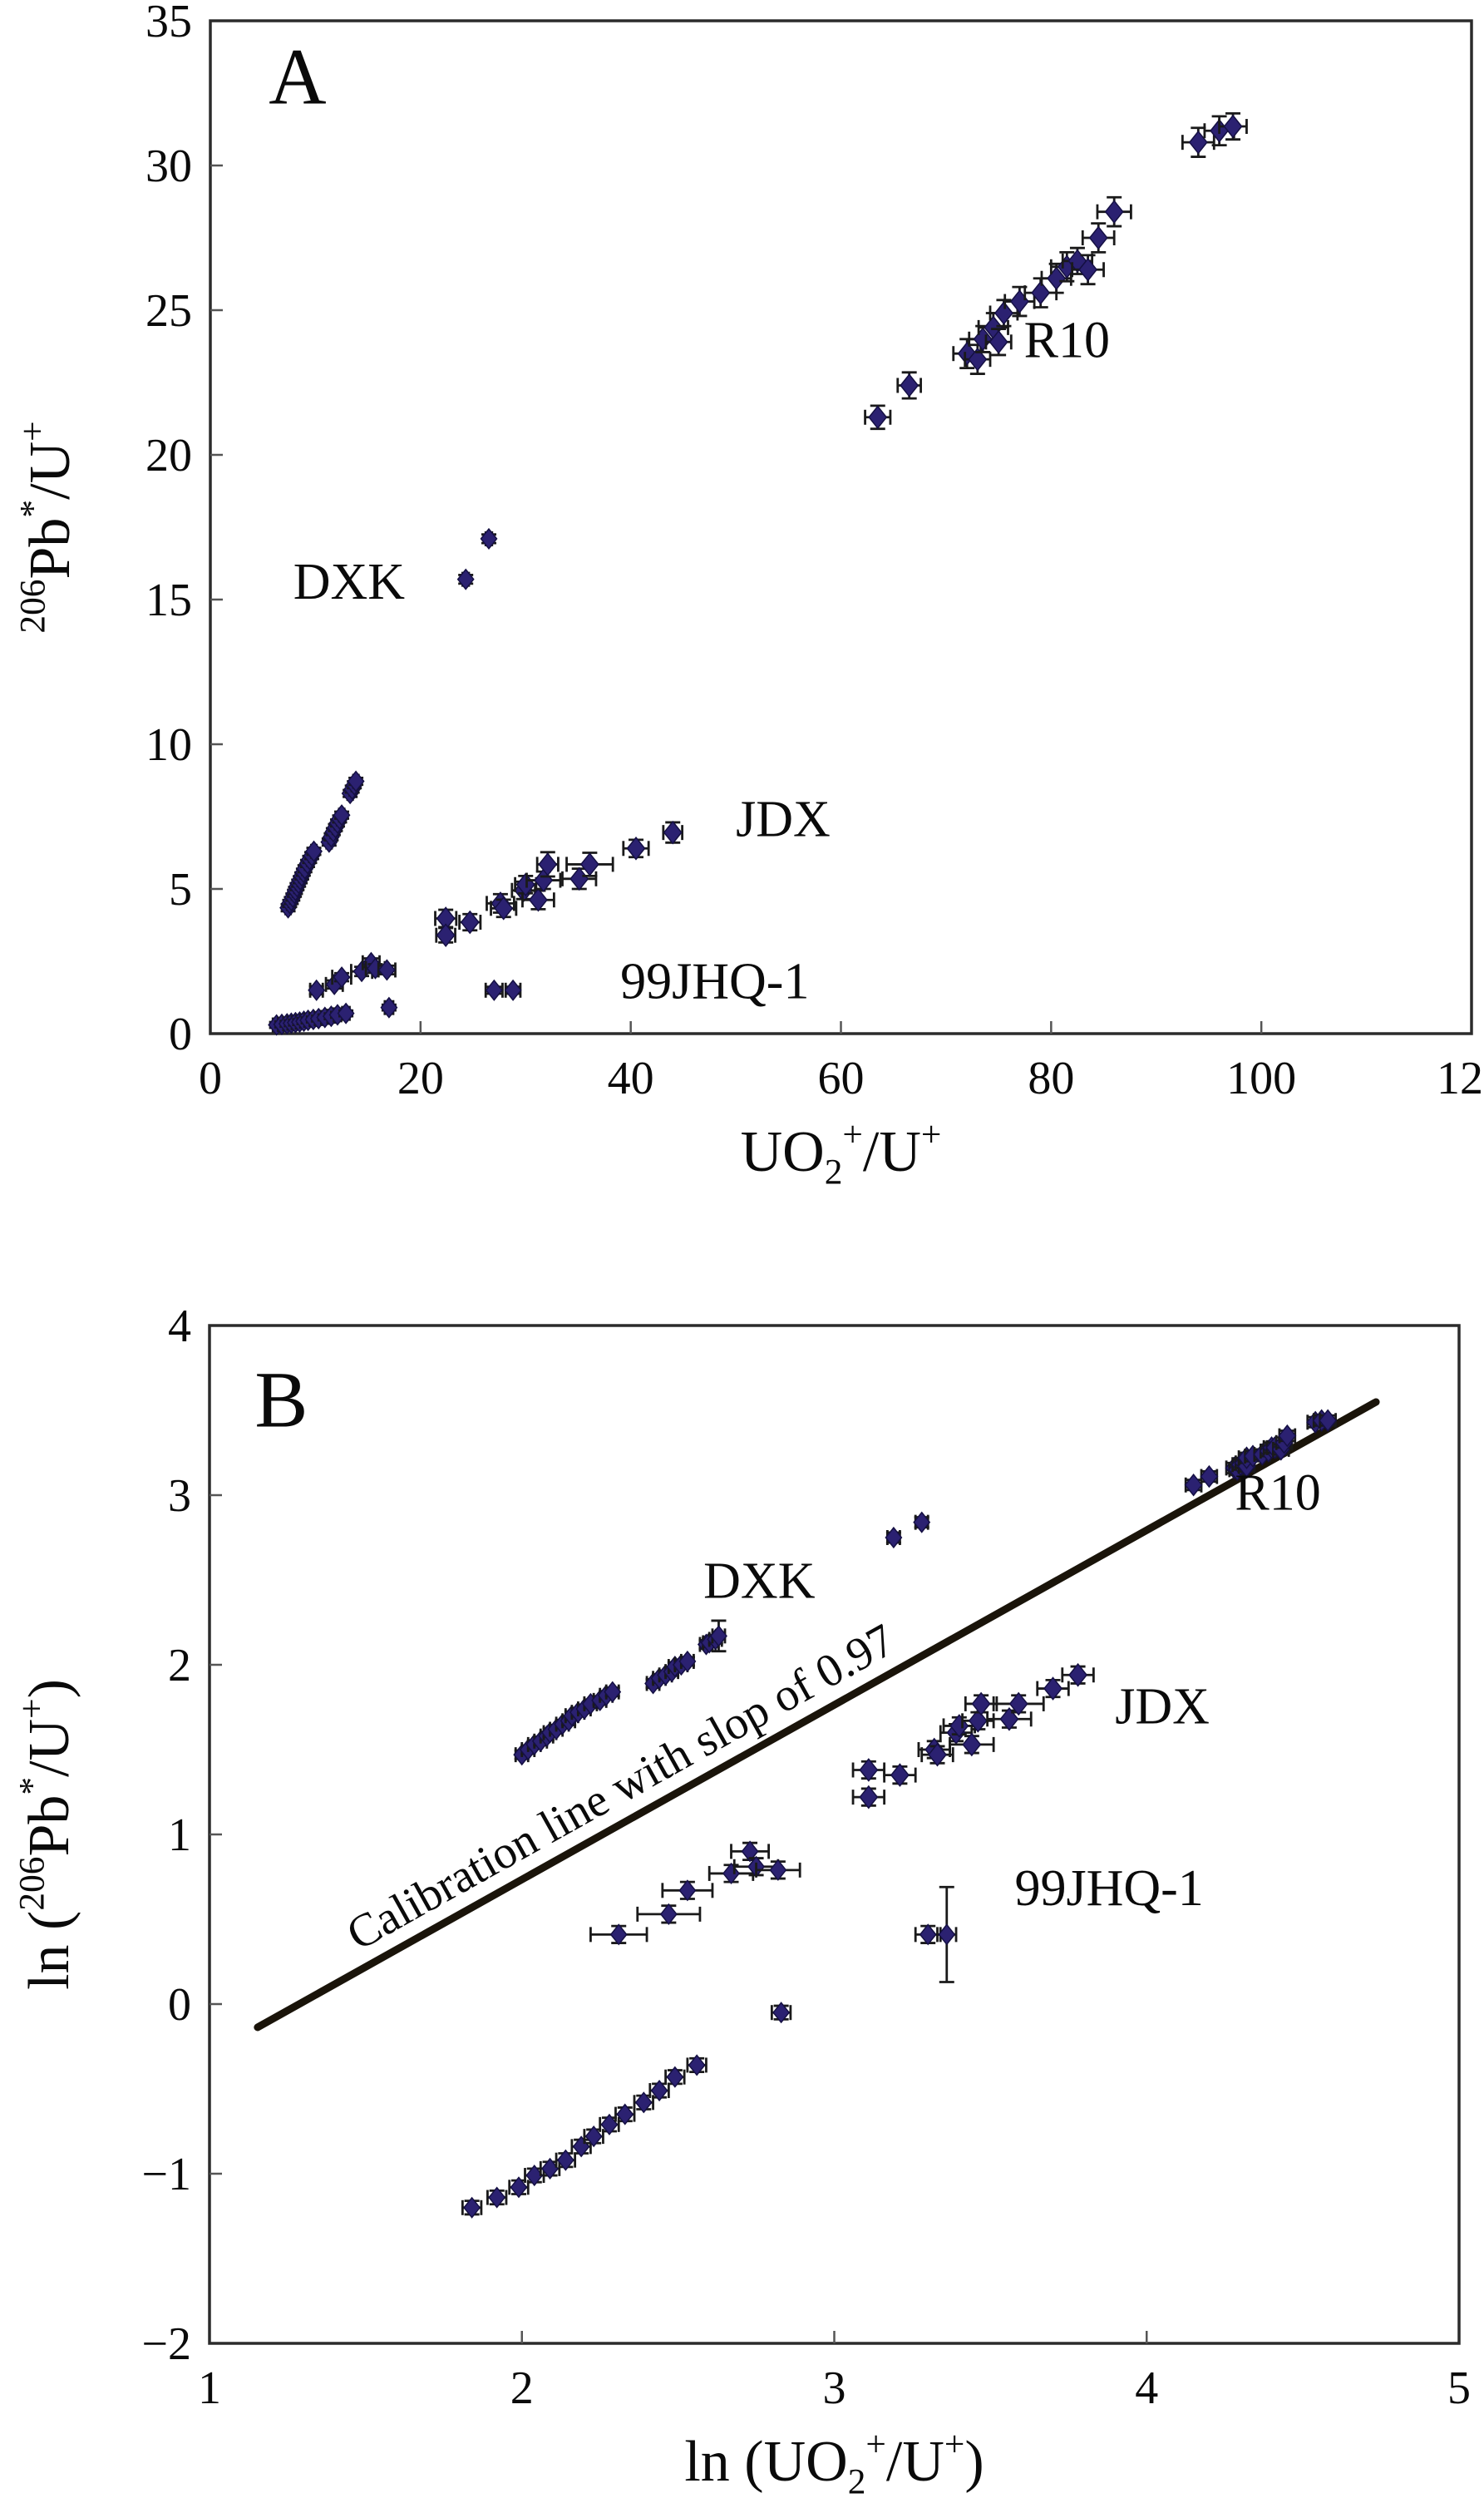  What do you see at coordinates (179, 1496) in the screenshot?
I see `y-tick-label: 3` at bounding box center [179, 1496].